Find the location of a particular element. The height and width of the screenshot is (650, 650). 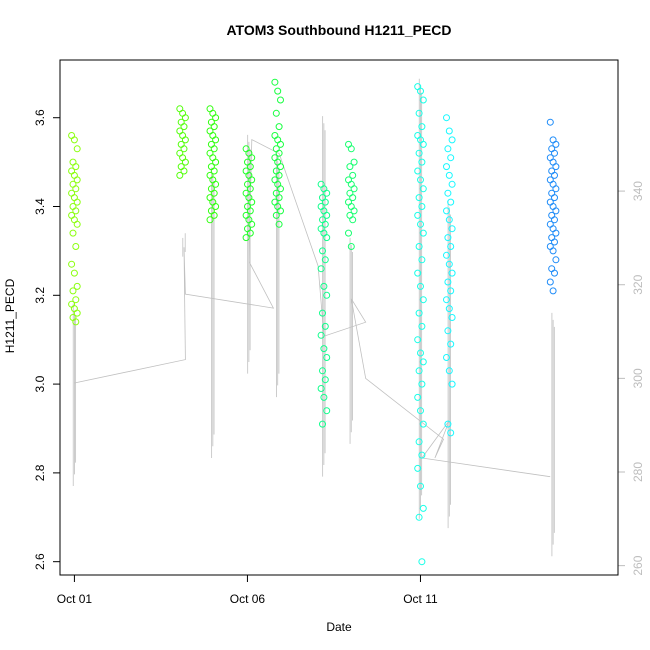

y-axis-label: H1211_PECD is located at coordinates (10, 315).